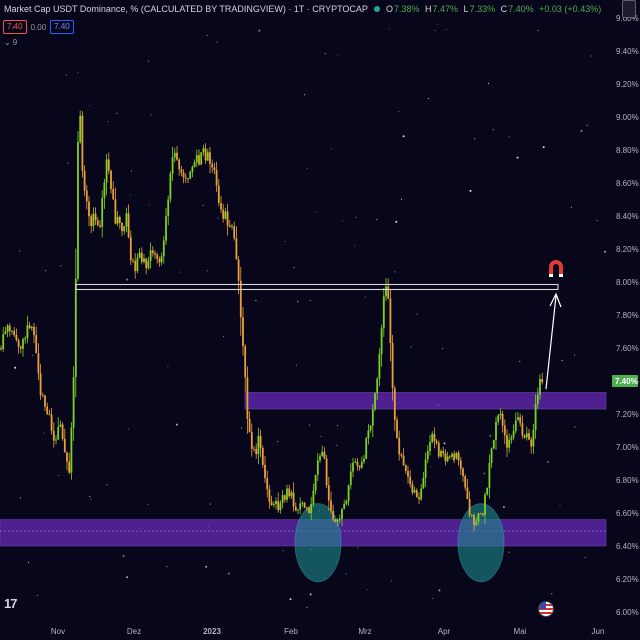 This screenshot has height=640, width=640. Describe the element at coordinates (15, 27) in the screenshot. I see `sell-button: 7.40` at that location.